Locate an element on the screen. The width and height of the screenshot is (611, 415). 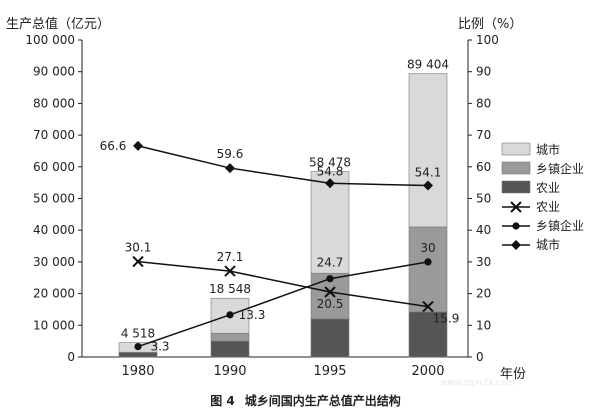
line-data-label: 54.1 is located at coordinates (428, 173).